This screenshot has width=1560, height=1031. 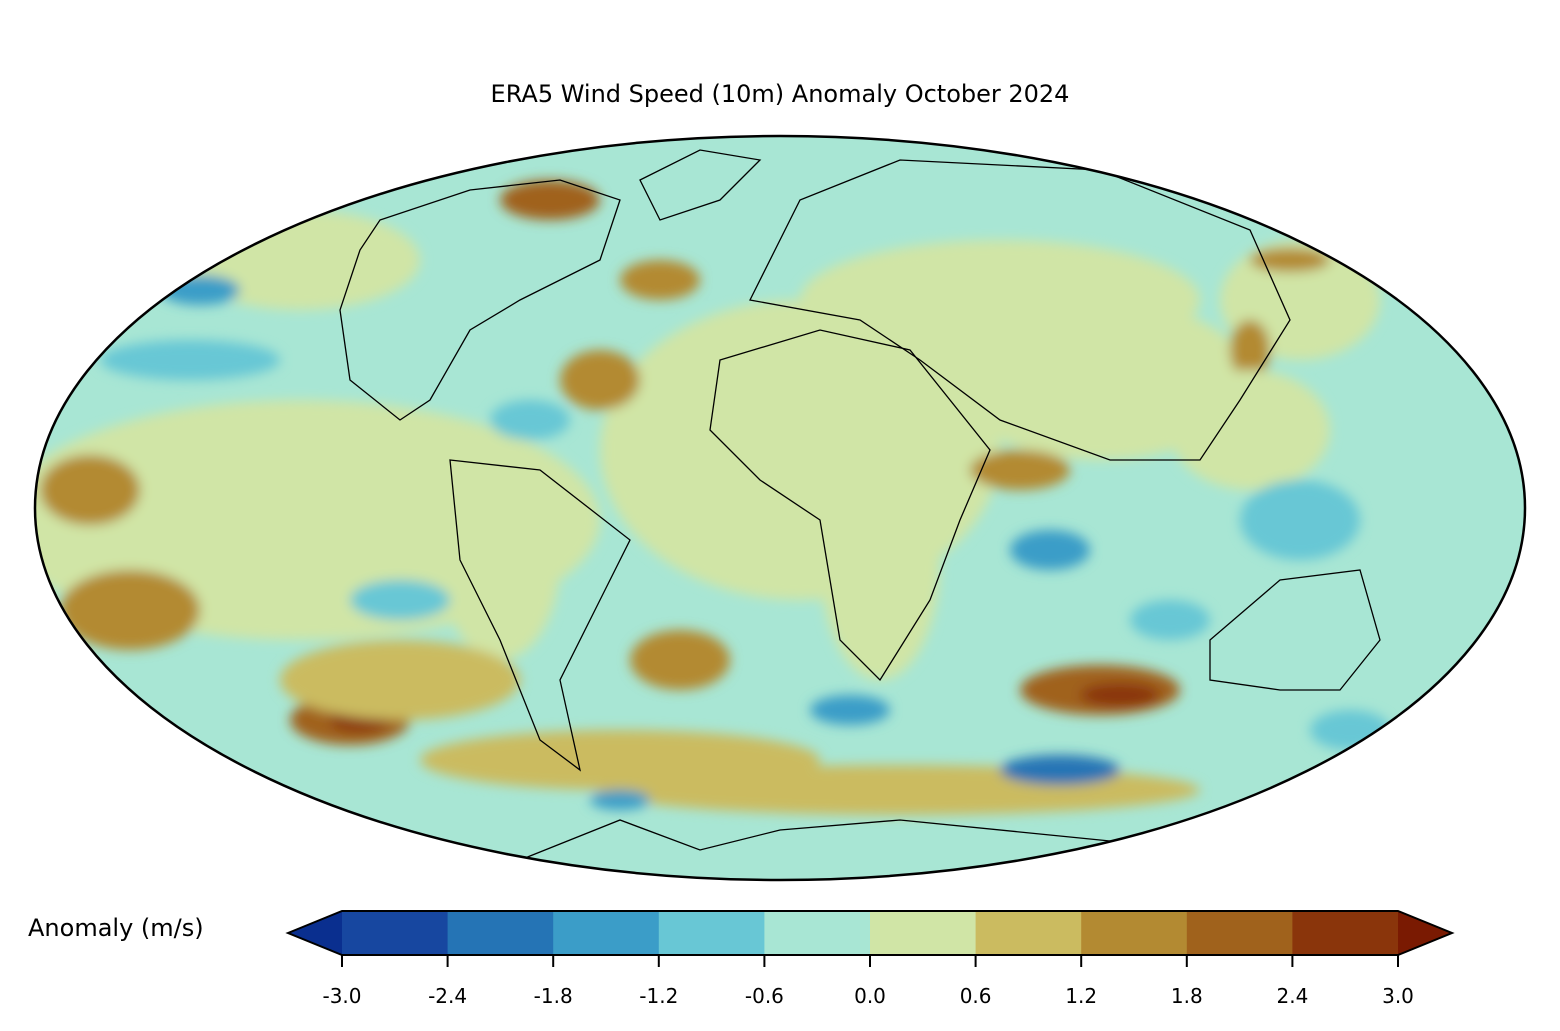 I want to click on colorbar-over-arrow, so click(x=1425, y=933).